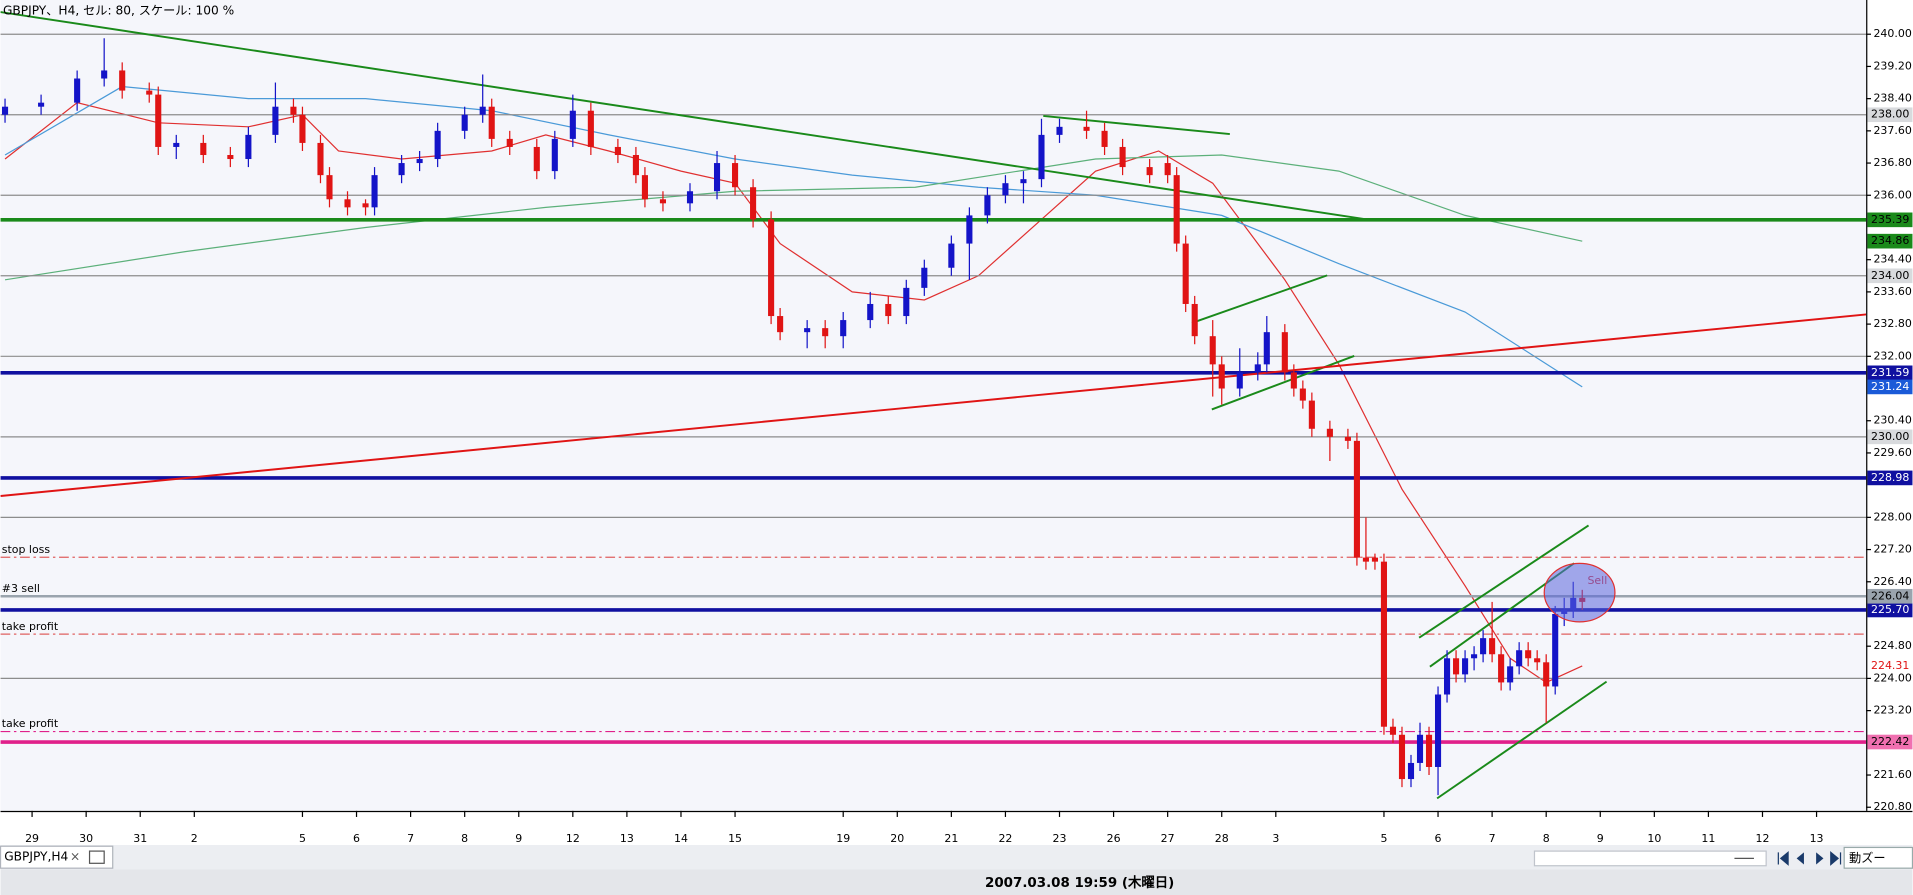 The width and height of the screenshot is (1913, 895). What do you see at coordinates (464, 838) in the screenshot?
I see `x-tick-label: 8` at bounding box center [464, 838].